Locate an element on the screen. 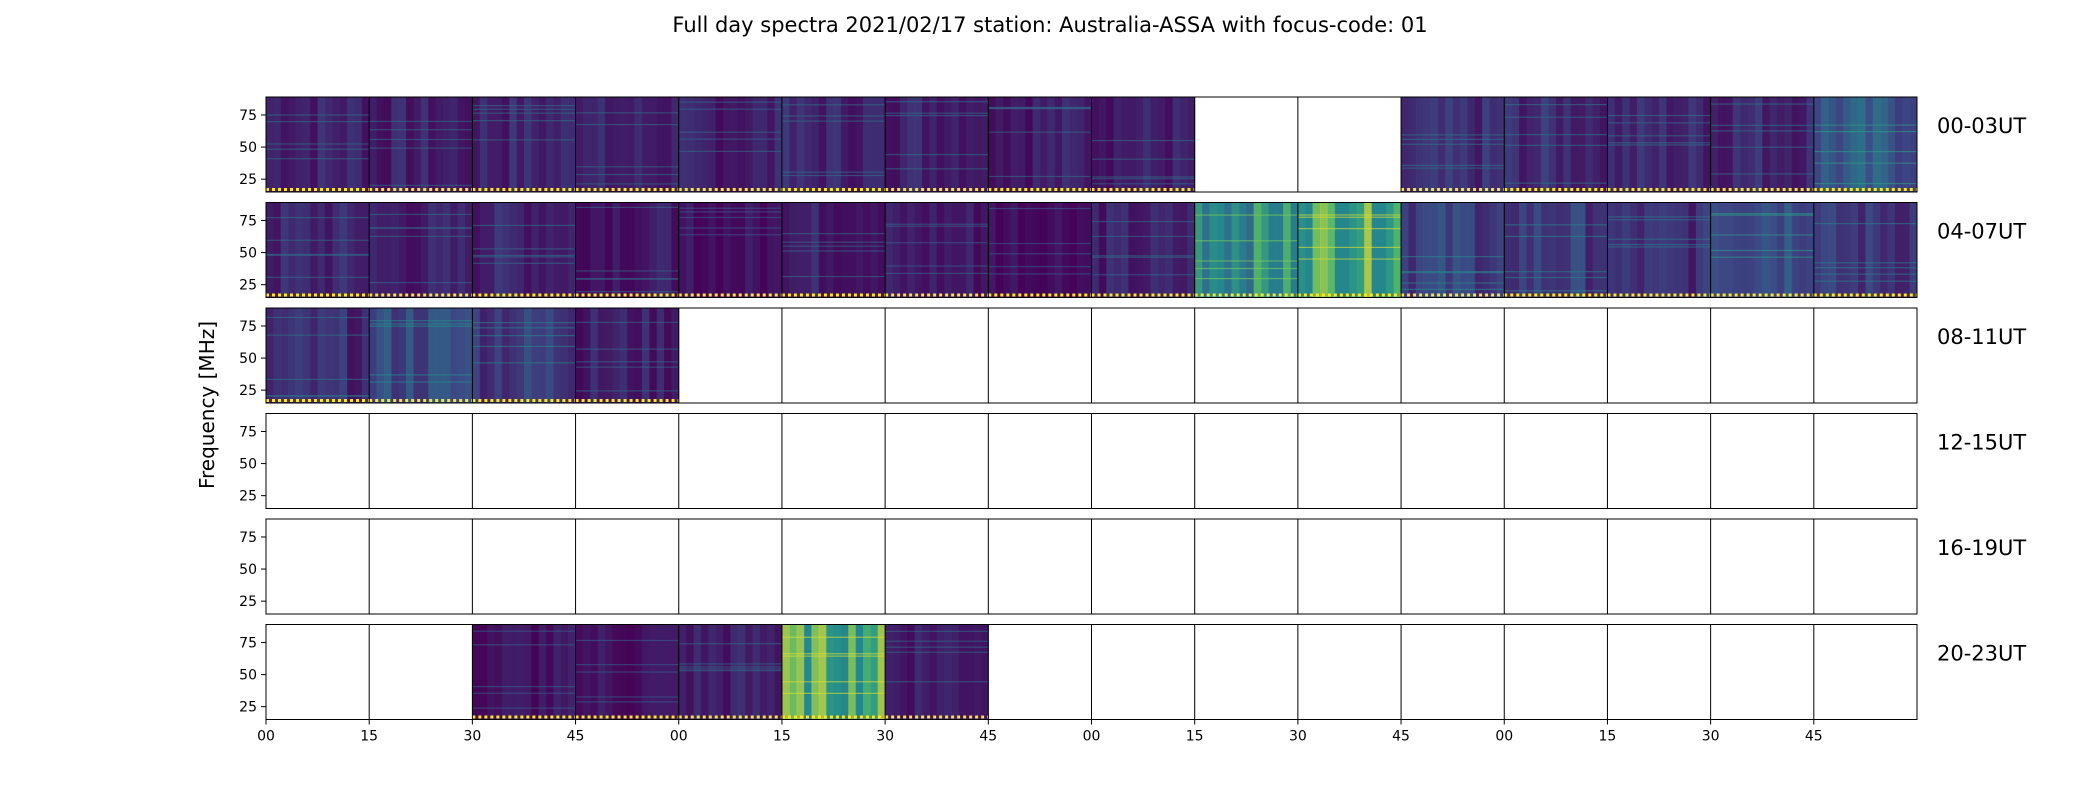 This screenshot has height=800, width=2100. x-tick-label: 30 is located at coordinates (1298, 737).